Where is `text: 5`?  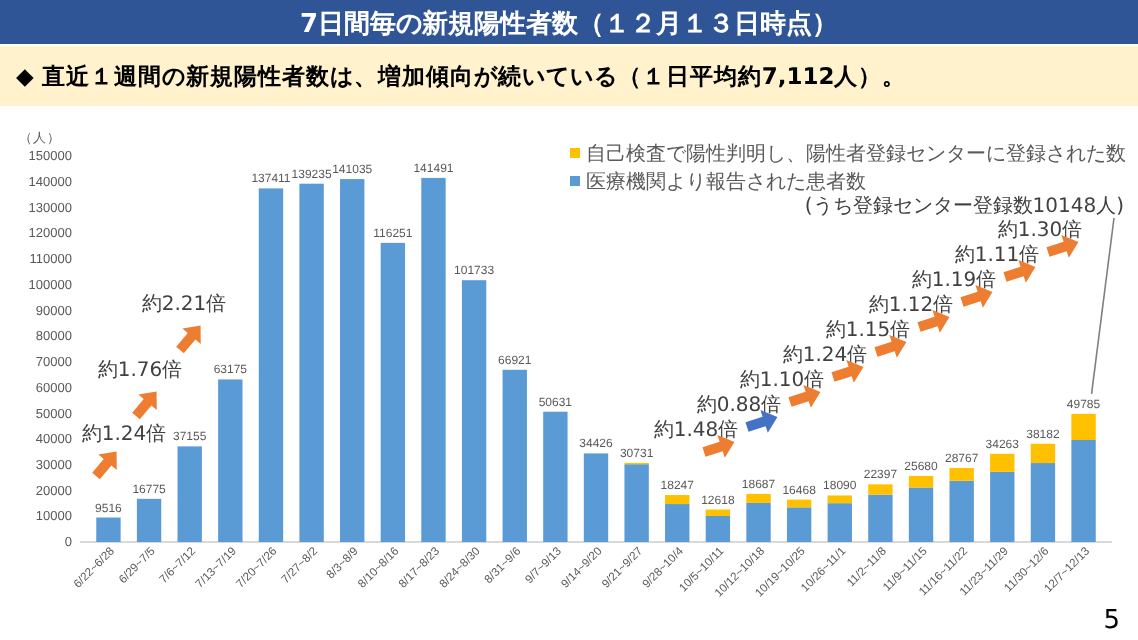 text: 5 is located at coordinates (1111, 621).